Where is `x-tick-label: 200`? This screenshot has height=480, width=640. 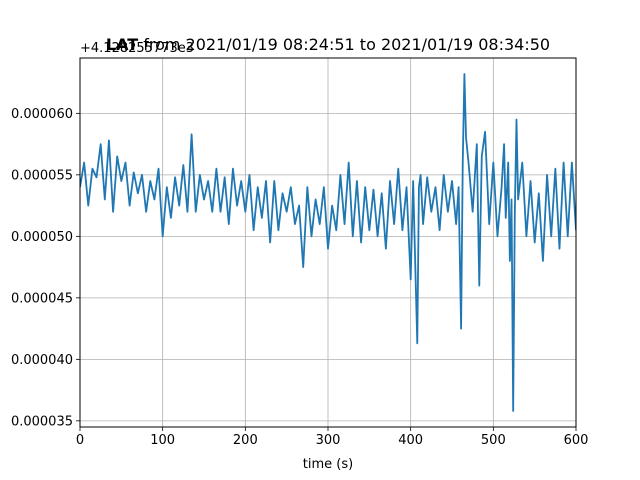
x-tick-label: 200 is located at coordinates (245, 440).